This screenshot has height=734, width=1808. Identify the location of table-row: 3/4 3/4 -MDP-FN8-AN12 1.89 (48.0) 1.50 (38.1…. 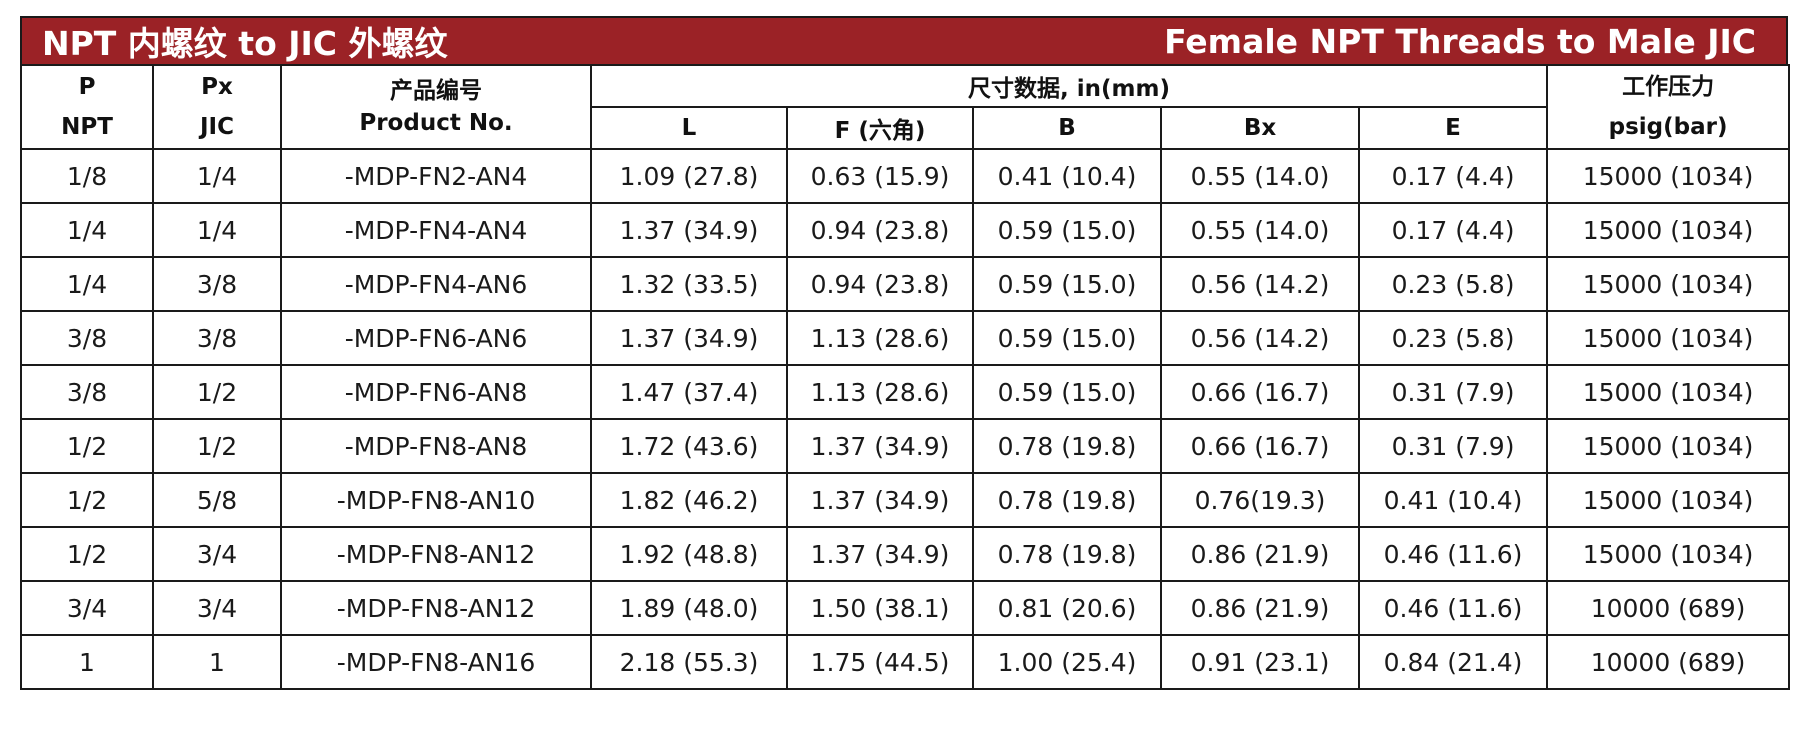
(905, 608).